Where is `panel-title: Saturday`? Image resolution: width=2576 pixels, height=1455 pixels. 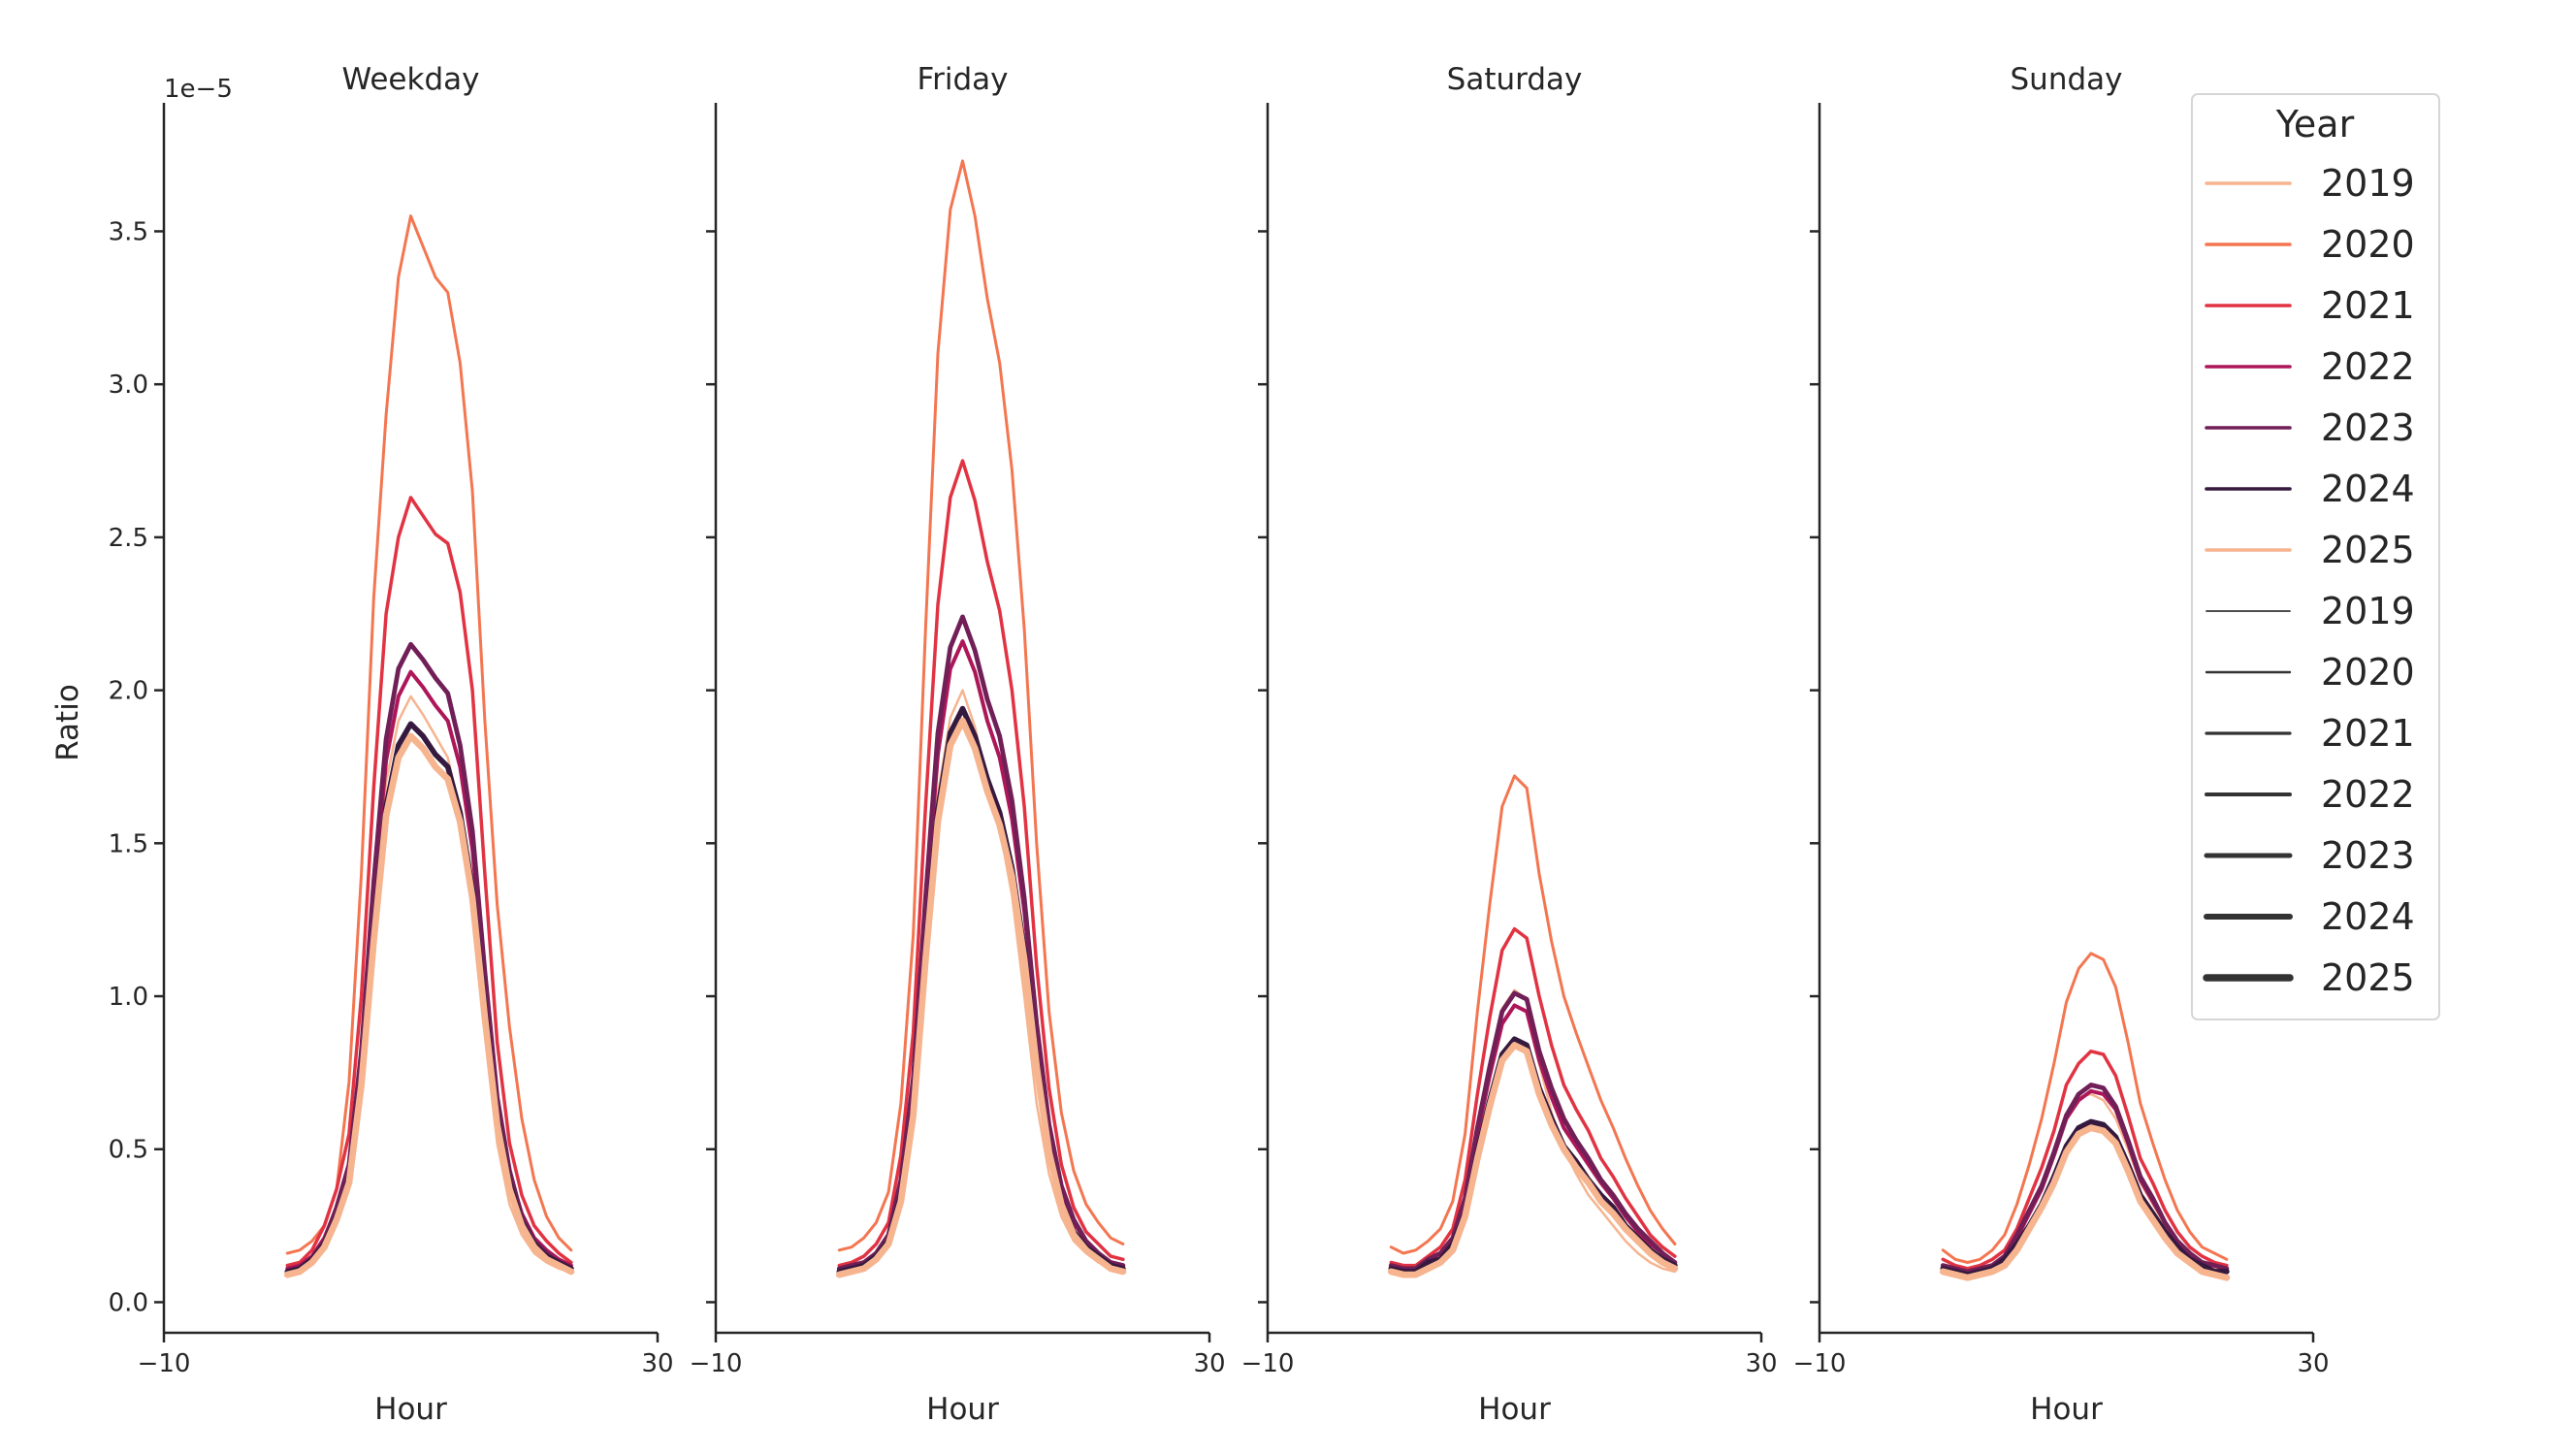 panel-title: Saturday is located at coordinates (1515, 79).